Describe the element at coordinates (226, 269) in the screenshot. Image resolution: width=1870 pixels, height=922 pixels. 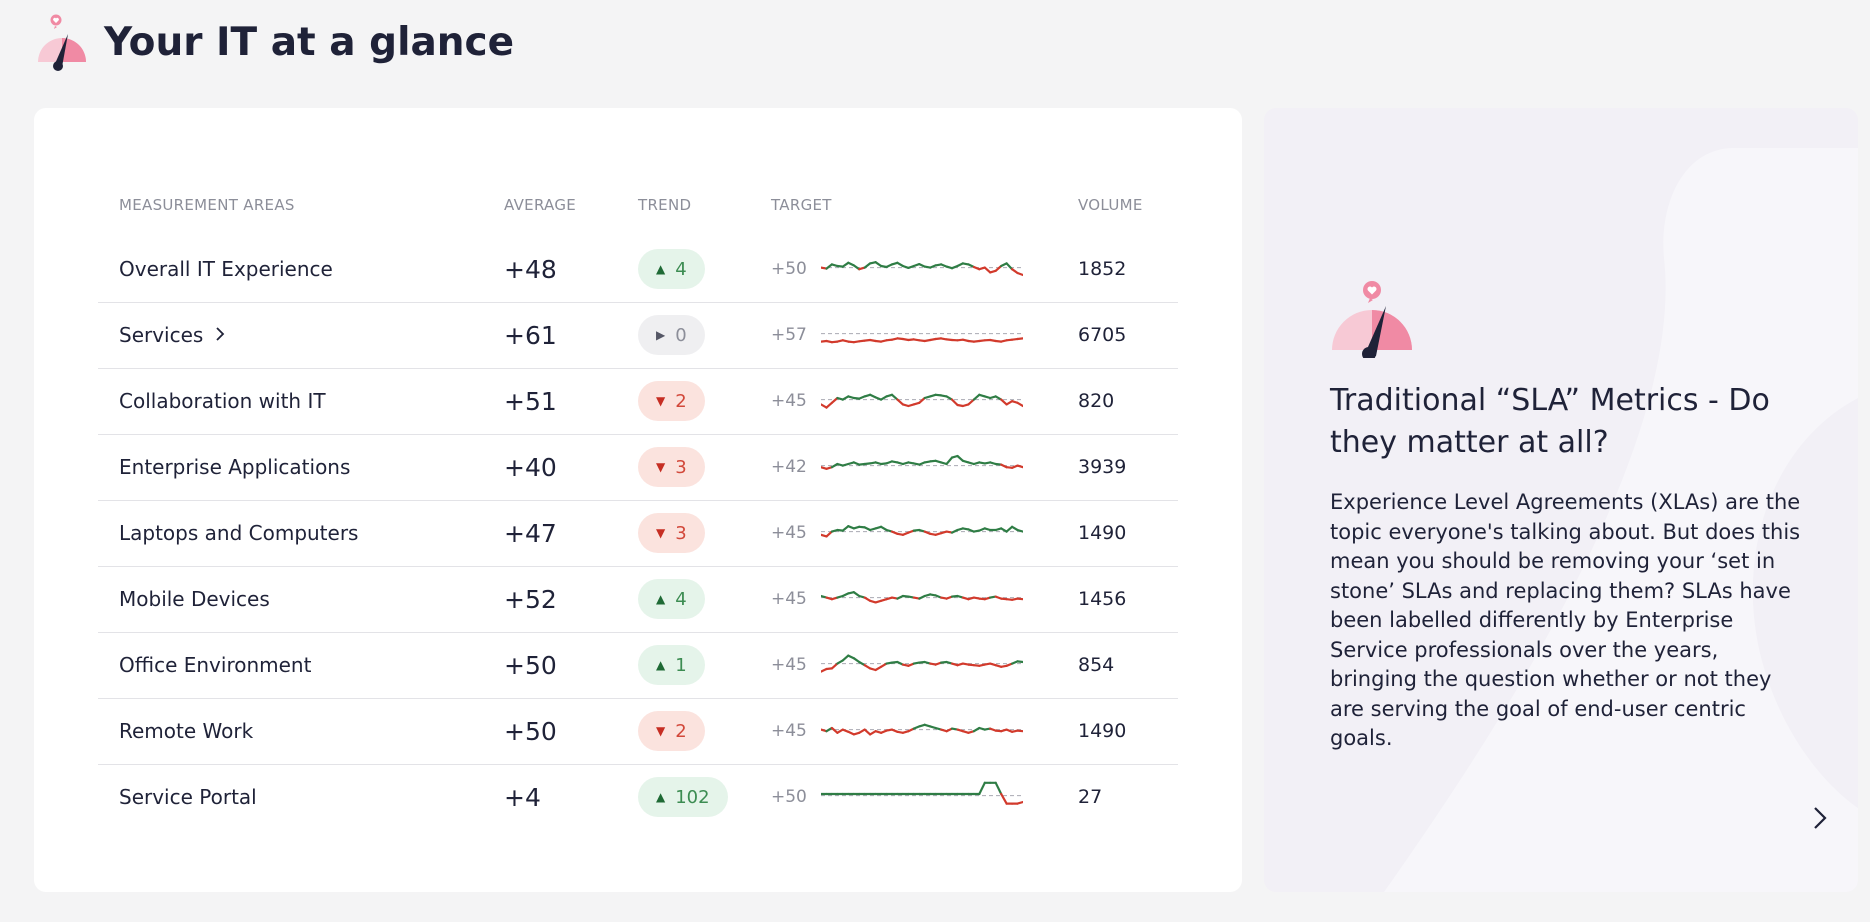
I see `measurement-area-name: Overall IT Experience` at that location.